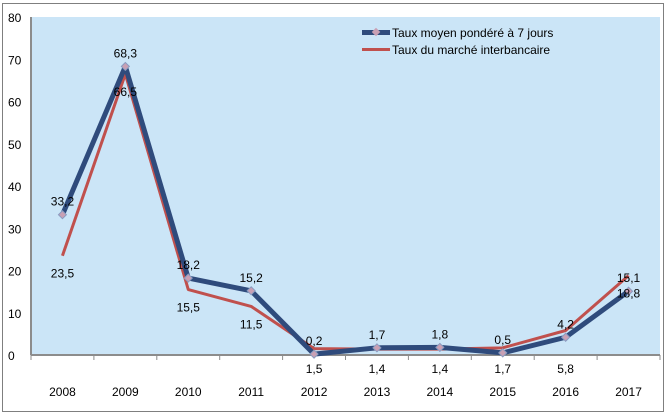  What do you see at coordinates (314, 369) in the screenshot?
I see `data-label-red: 1,5` at bounding box center [314, 369].